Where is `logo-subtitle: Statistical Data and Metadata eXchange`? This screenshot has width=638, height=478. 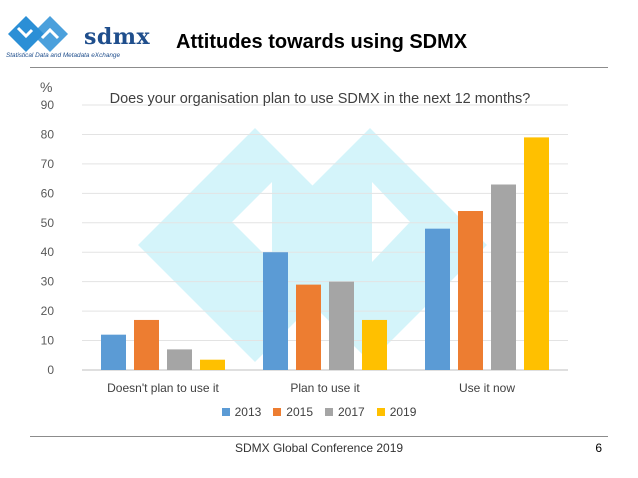
logo-subtitle: Statistical Data and Metadata eXchange is located at coordinates (63, 55).